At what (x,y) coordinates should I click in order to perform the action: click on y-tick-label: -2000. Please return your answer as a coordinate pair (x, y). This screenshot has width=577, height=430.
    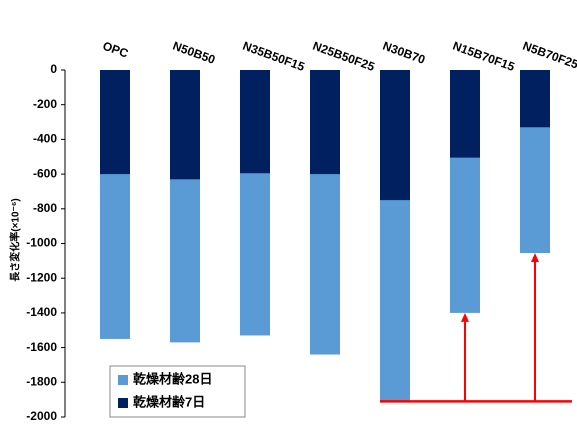
    Looking at the image, I should click on (41, 416).